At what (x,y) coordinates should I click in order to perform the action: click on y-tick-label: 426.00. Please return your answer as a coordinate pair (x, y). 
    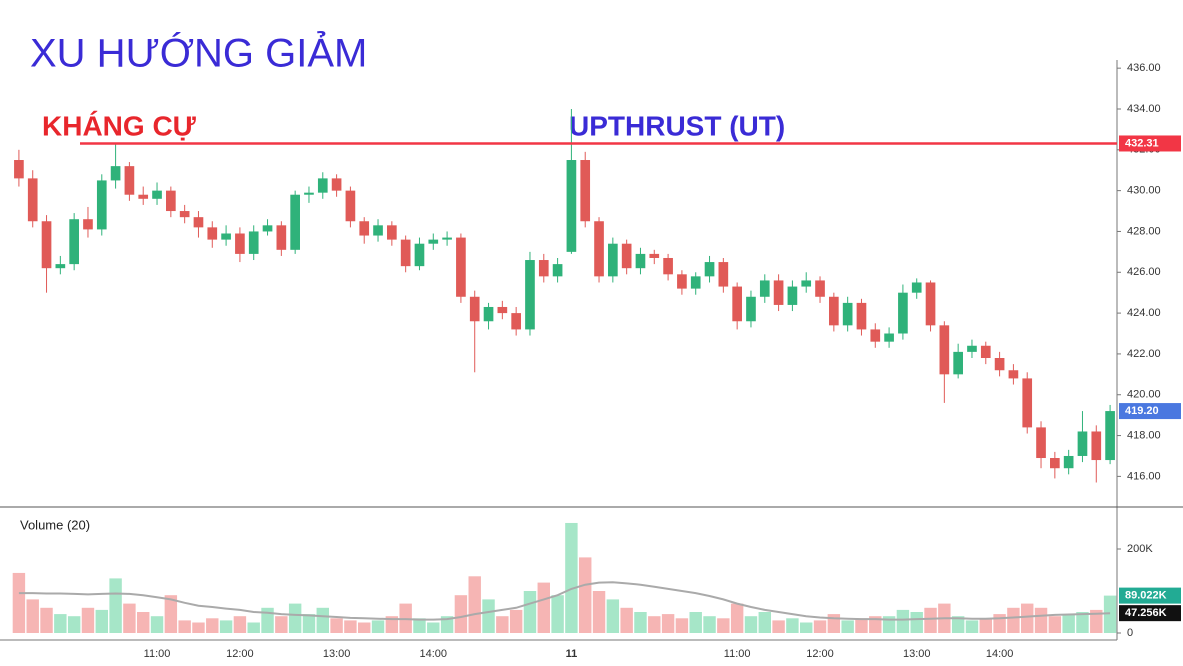
    Looking at the image, I should click on (1144, 272).